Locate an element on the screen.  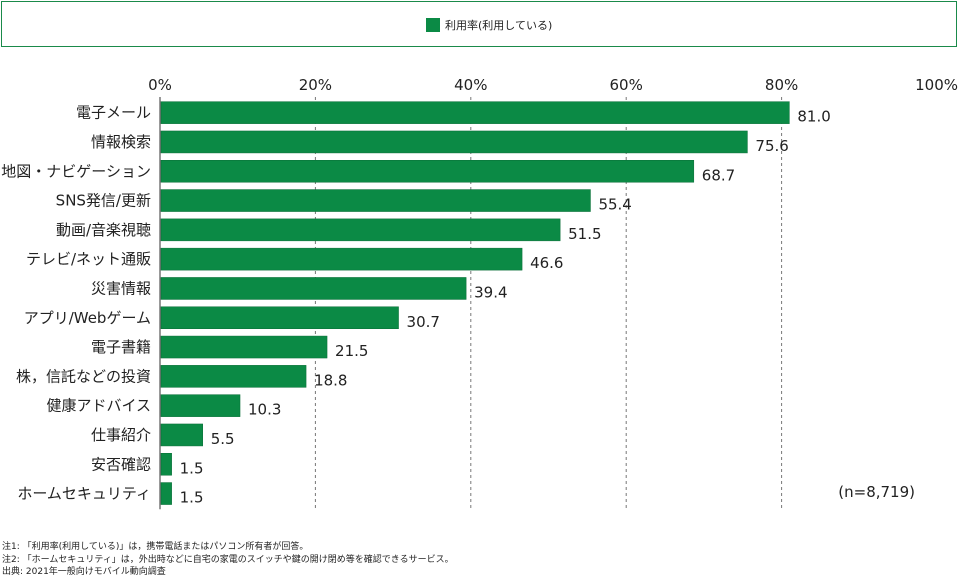
legend-swatch is located at coordinates (433, 25).